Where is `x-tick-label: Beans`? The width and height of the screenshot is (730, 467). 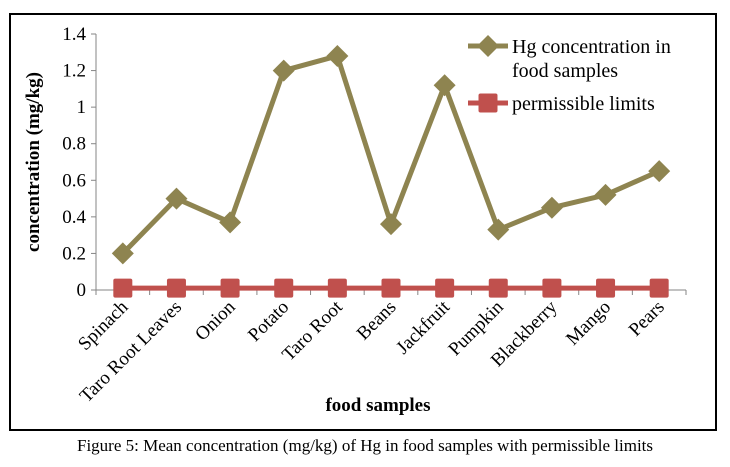
x-tick-label: Beans is located at coordinates (377, 321).